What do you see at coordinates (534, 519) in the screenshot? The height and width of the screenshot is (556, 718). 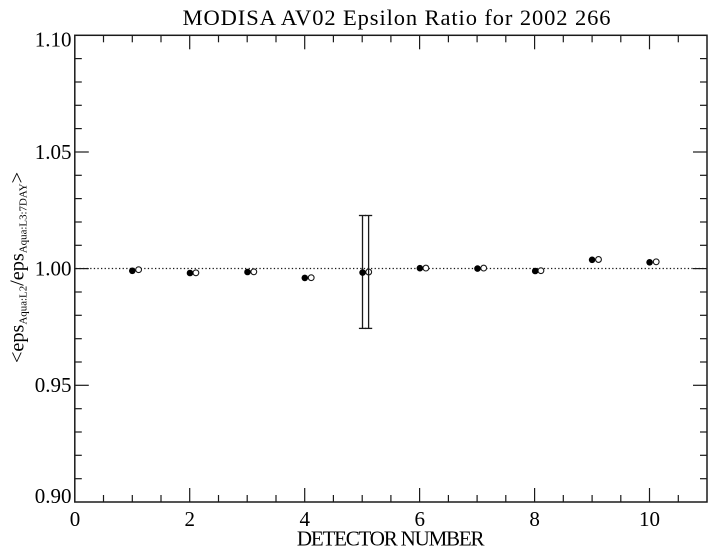 I see `svg-text: 8` at bounding box center [534, 519].